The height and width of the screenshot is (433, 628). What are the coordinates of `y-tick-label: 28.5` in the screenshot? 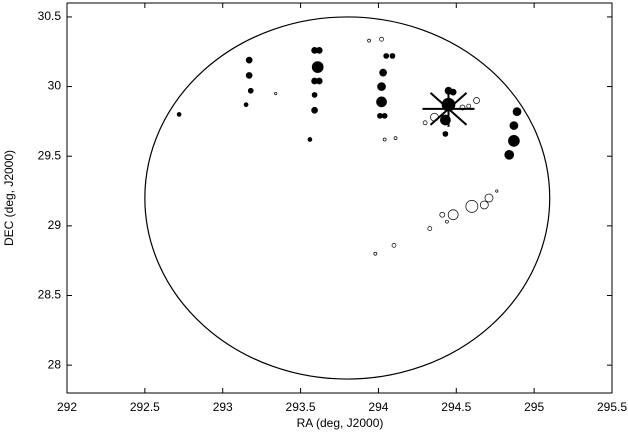 It's located at (50, 295).